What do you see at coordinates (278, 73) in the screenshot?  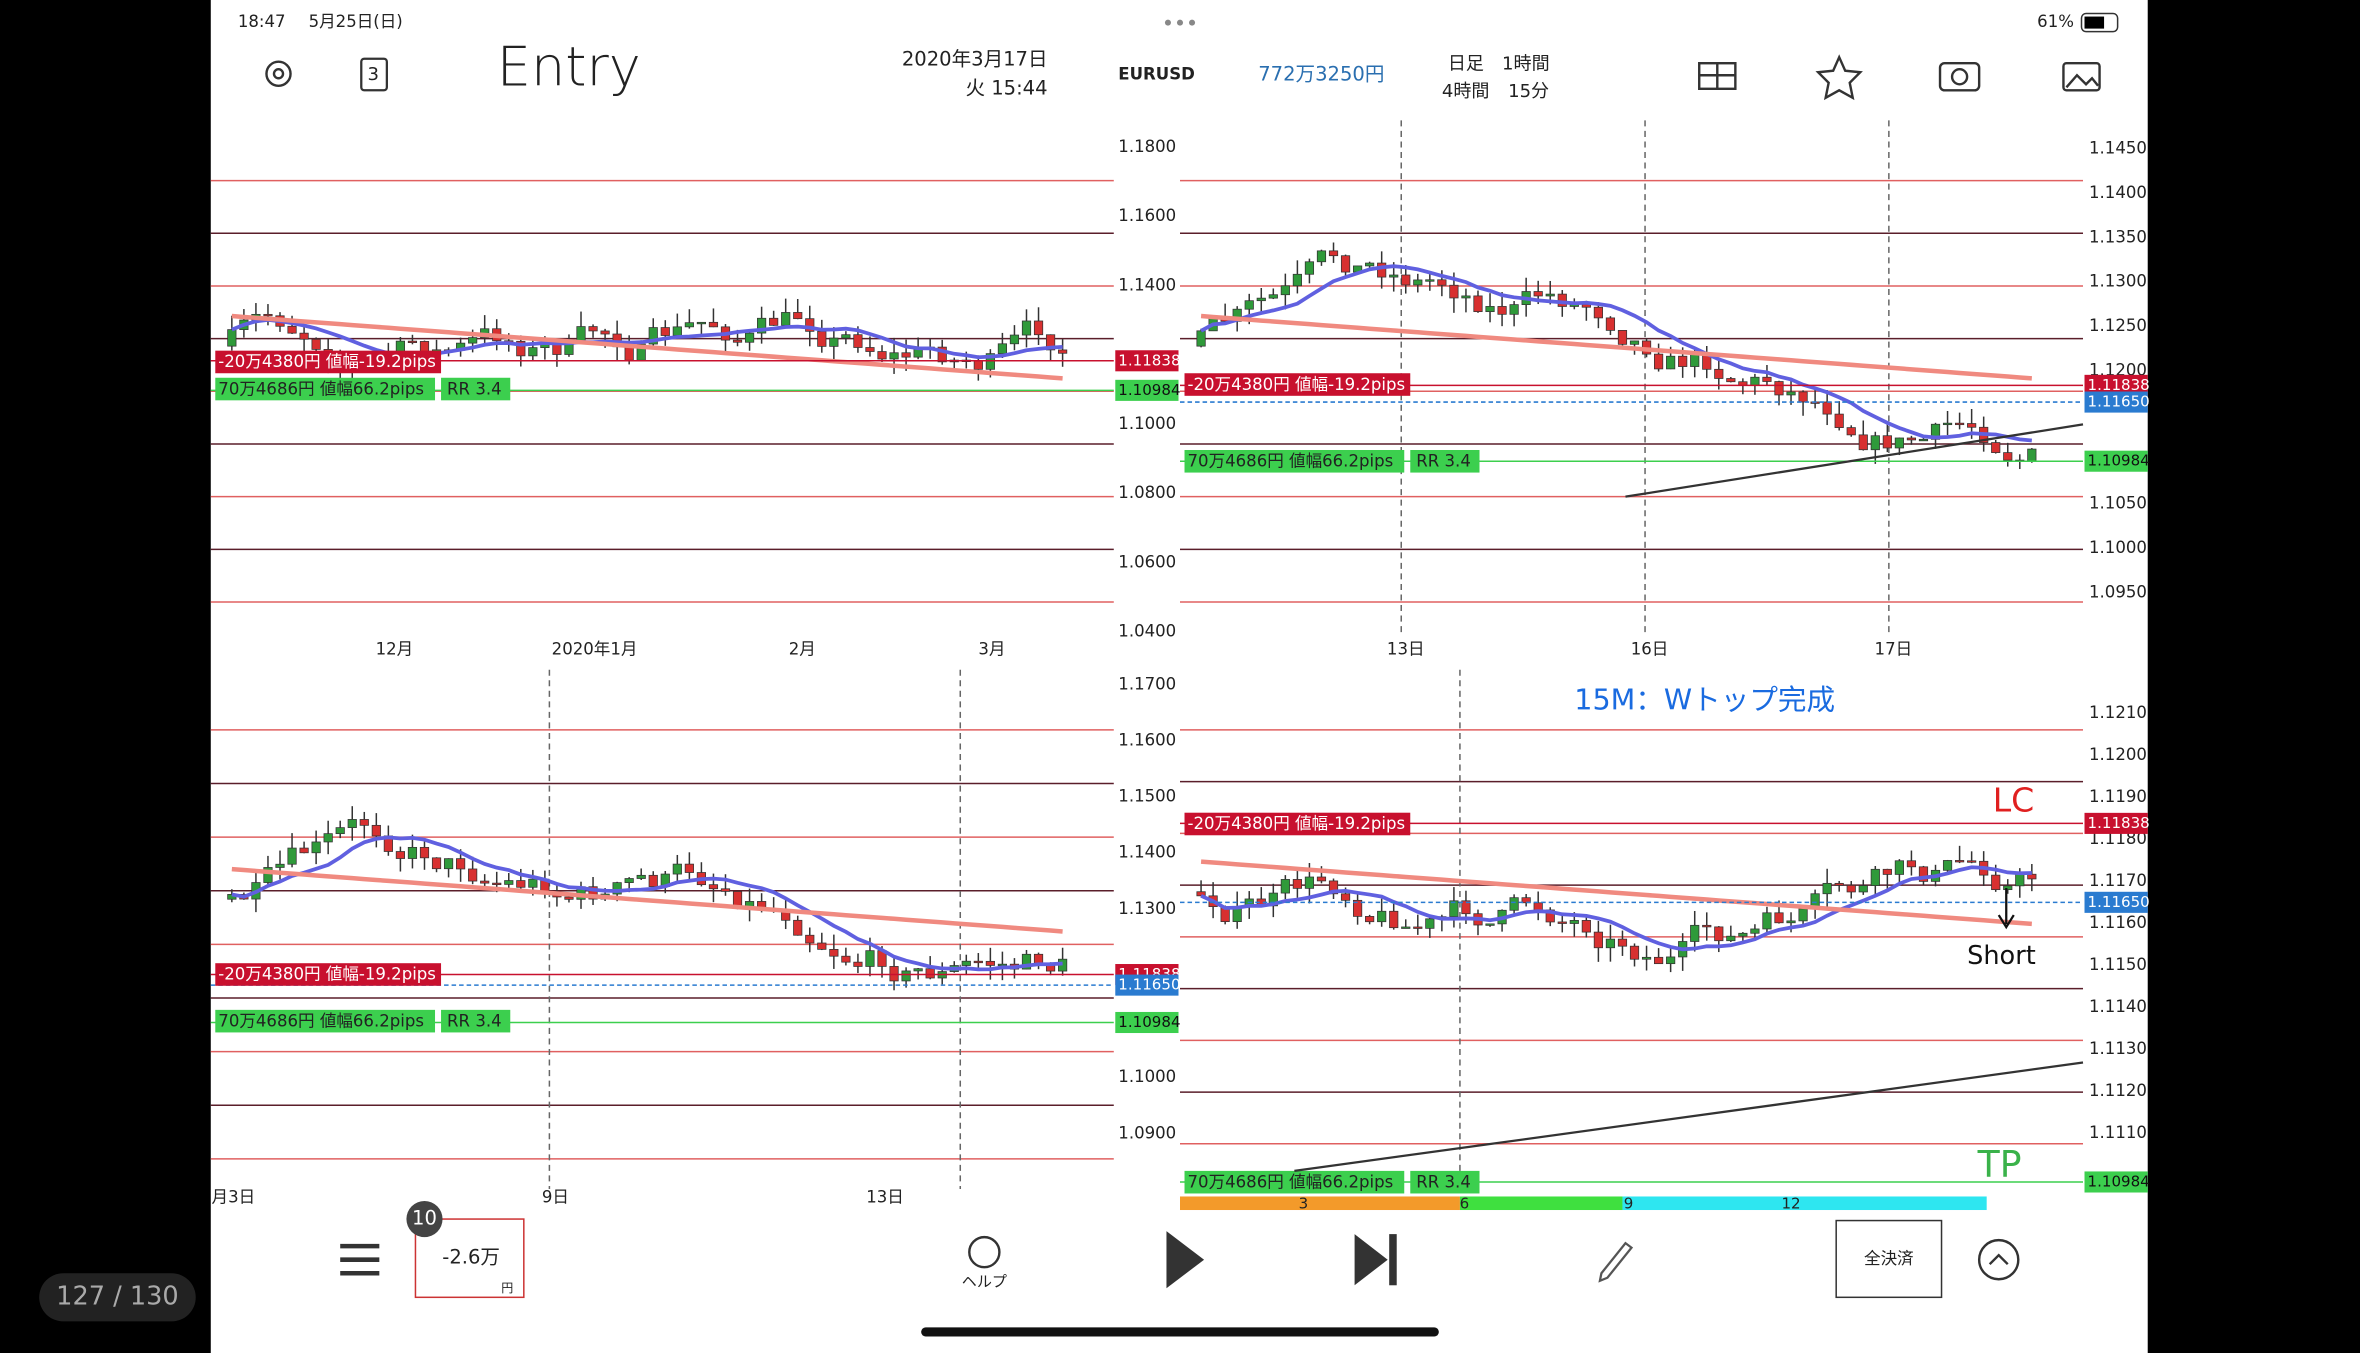 I see `settings-icon` at bounding box center [278, 73].